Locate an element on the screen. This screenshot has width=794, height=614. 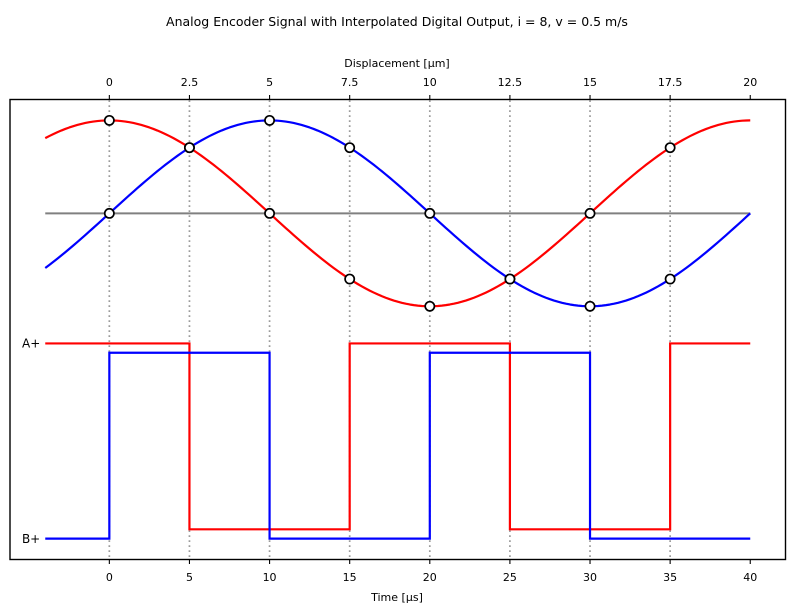
digital-signal-a-plus-label: A+ is located at coordinates (31, 344).